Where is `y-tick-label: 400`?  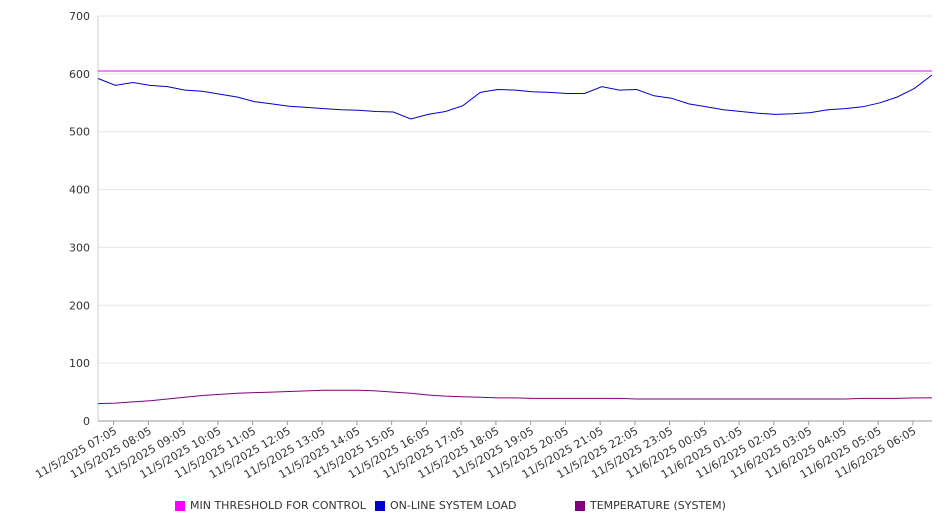
y-tick-label: 400 is located at coordinates (79, 190).